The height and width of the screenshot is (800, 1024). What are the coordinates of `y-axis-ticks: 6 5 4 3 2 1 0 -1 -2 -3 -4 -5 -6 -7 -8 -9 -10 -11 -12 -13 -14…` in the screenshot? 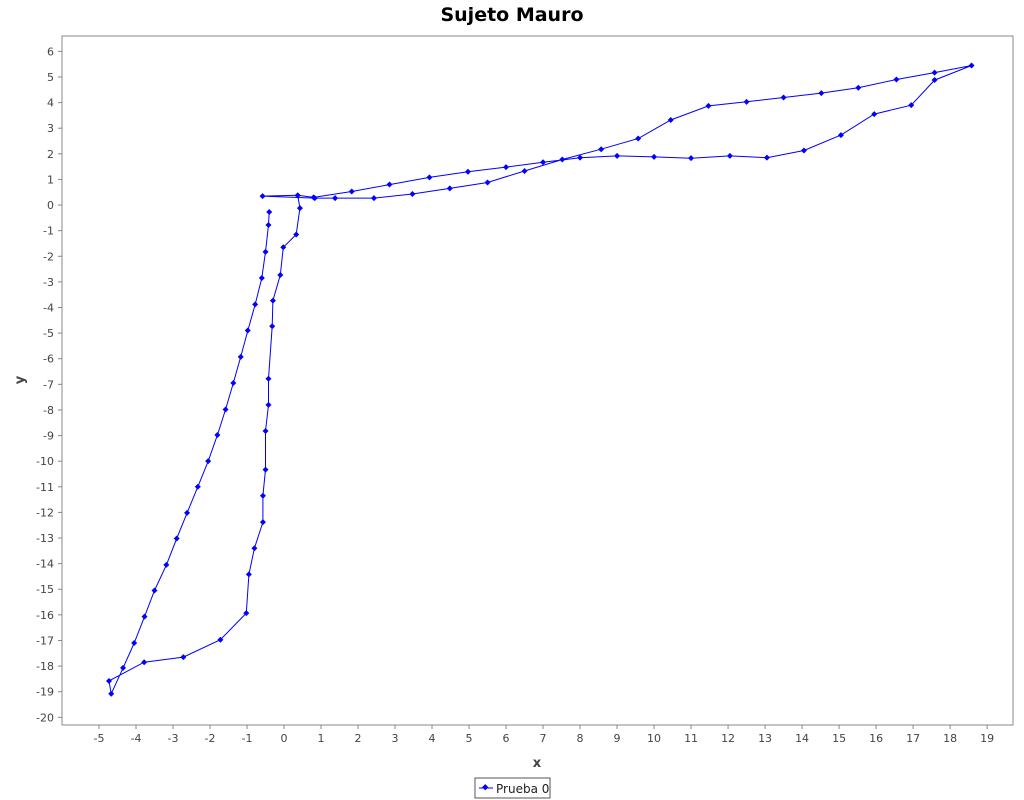 It's located at (49, 384).